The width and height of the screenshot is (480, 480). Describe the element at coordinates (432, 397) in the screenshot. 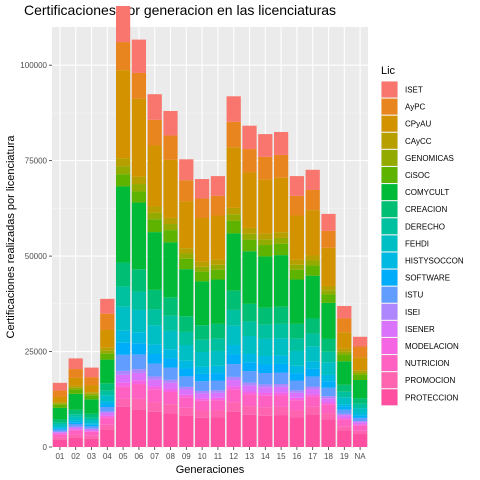

I see `legend-label: PROTECCION` at that location.